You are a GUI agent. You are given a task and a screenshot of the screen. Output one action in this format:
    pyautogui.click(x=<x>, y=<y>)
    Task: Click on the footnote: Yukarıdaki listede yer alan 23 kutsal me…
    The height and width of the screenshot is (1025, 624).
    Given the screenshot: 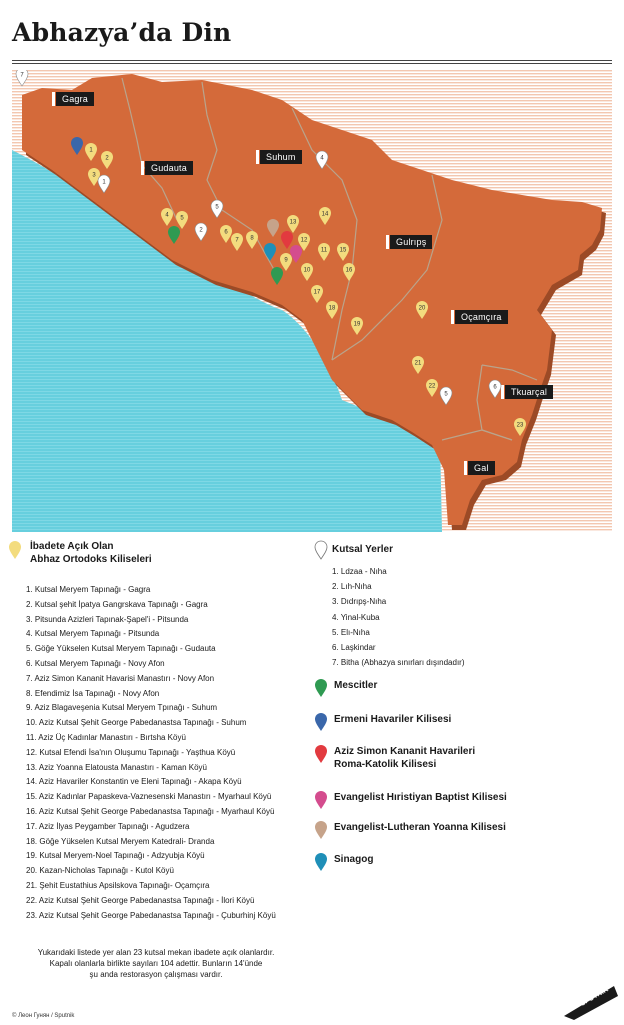 What is the action you would take?
    pyautogui.click(x=156, y=963)
    